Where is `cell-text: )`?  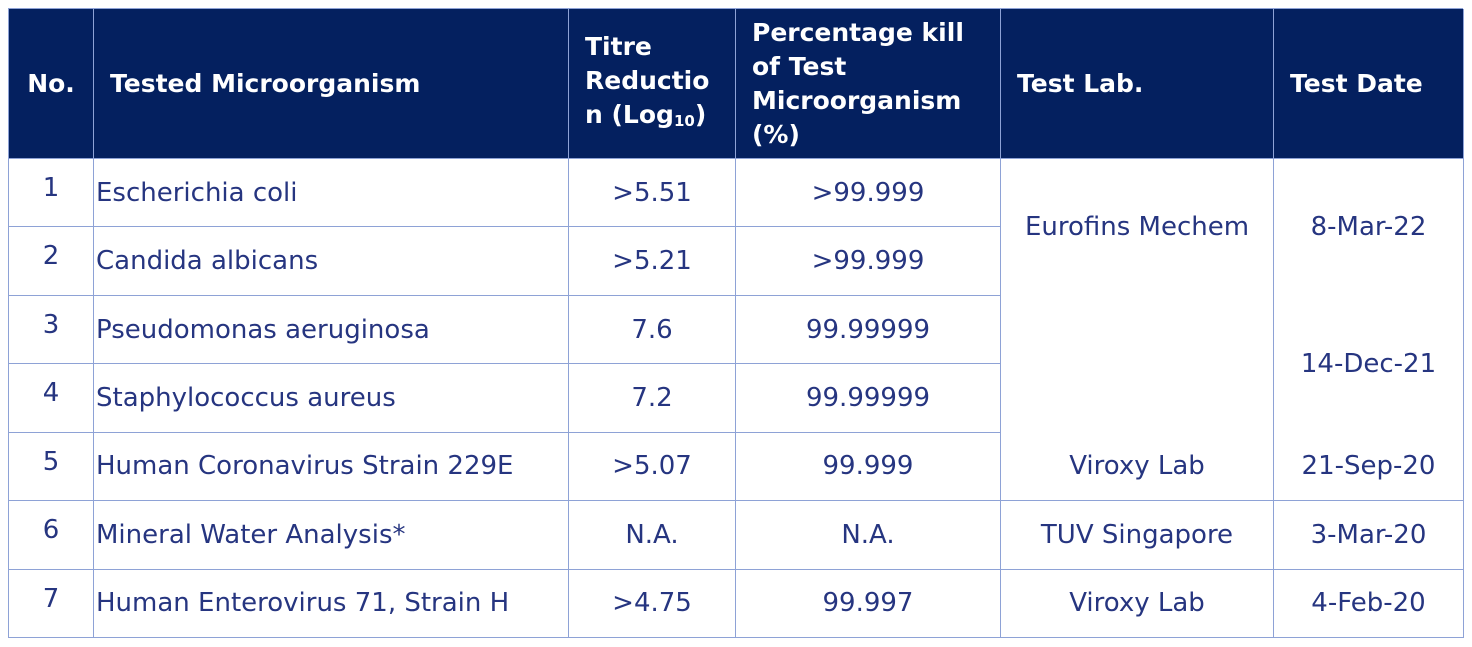
cell-text: ) is located at coordinates (700, 114).